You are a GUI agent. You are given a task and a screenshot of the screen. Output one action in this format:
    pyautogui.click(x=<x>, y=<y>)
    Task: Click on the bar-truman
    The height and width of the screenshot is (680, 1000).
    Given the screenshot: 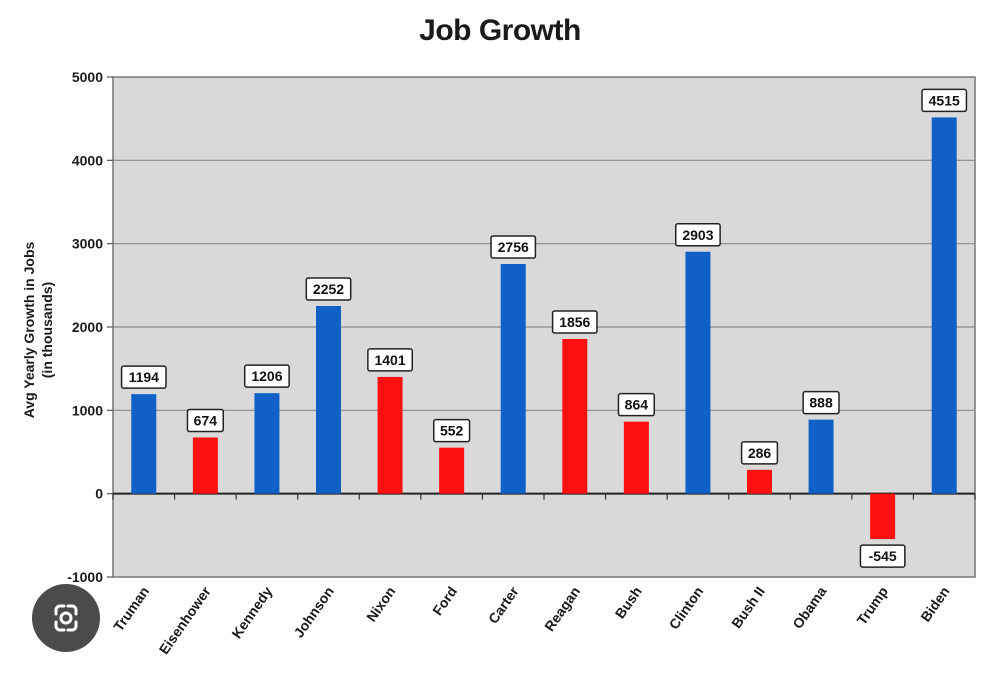 What is the action you would take?
    pyautogui.click(x=144, y=444)
    